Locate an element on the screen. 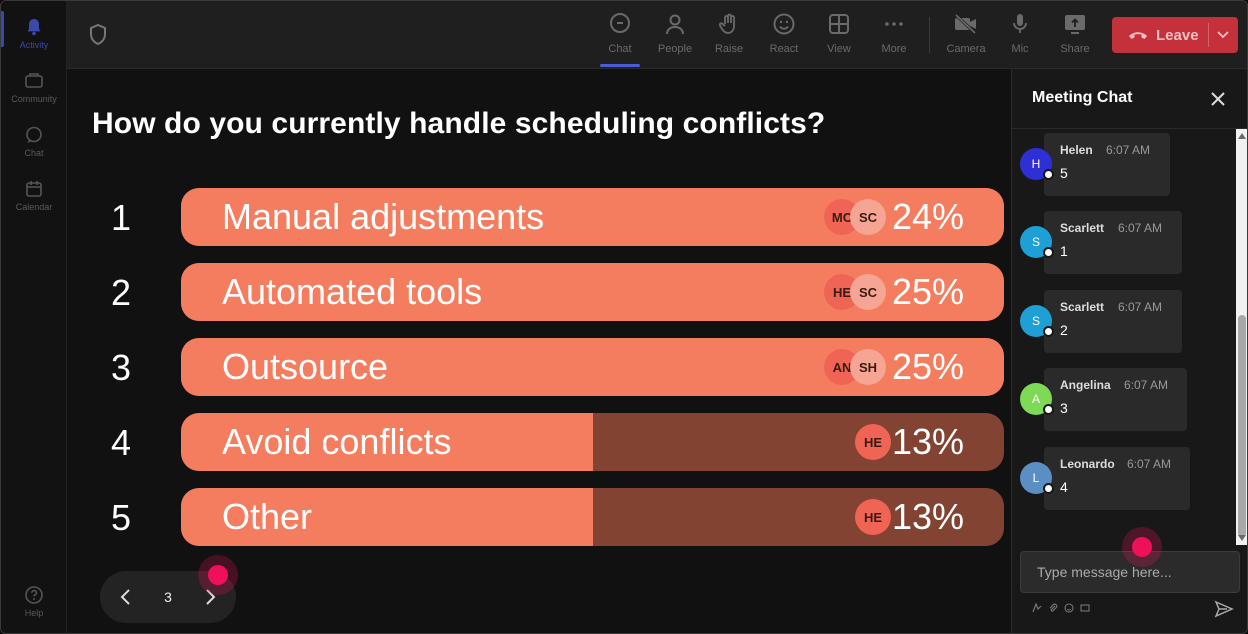 Image resolution: width=1248 pixels, height=634 pixels. option-number: 2 is located at coordinates (121, 292).